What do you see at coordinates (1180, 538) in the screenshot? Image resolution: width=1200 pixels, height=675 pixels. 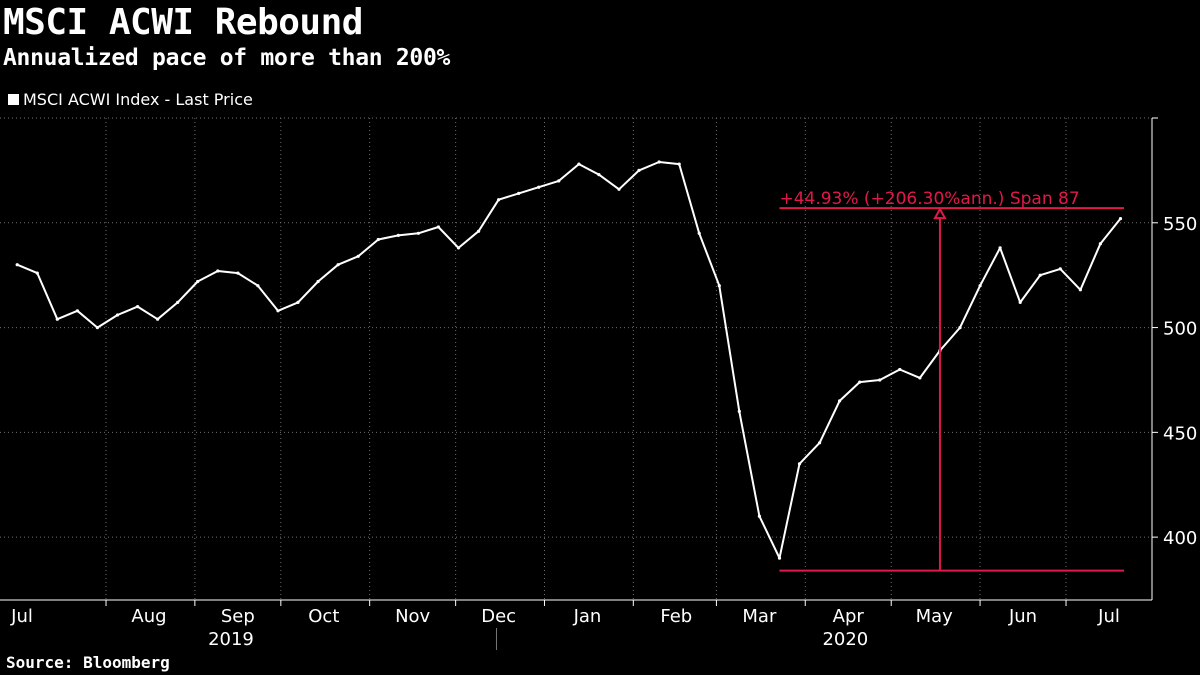 I see `y-tick-label: 400` at bounding box center [1180, 538].